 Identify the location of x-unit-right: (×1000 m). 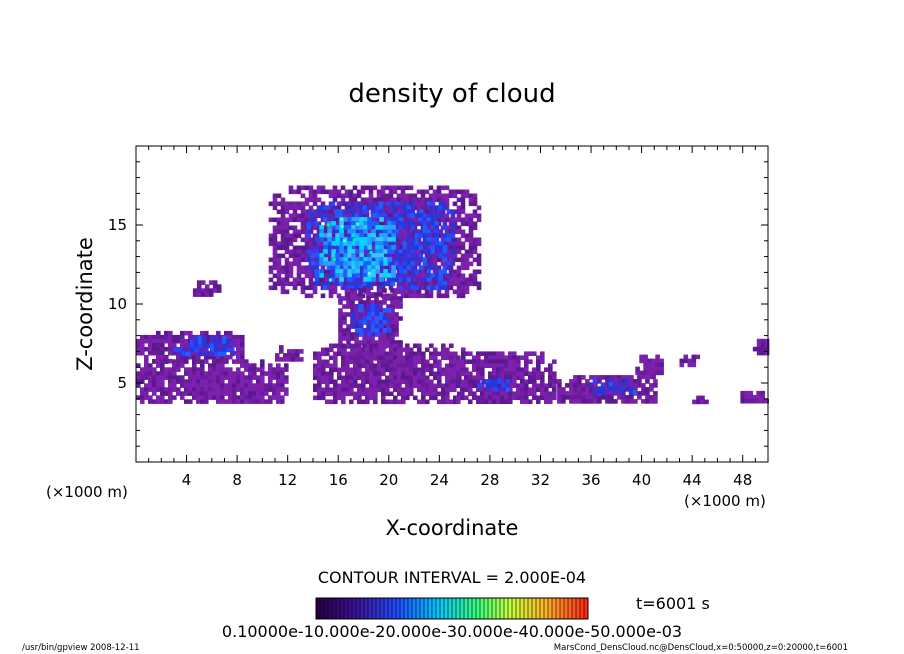
(725, 501).